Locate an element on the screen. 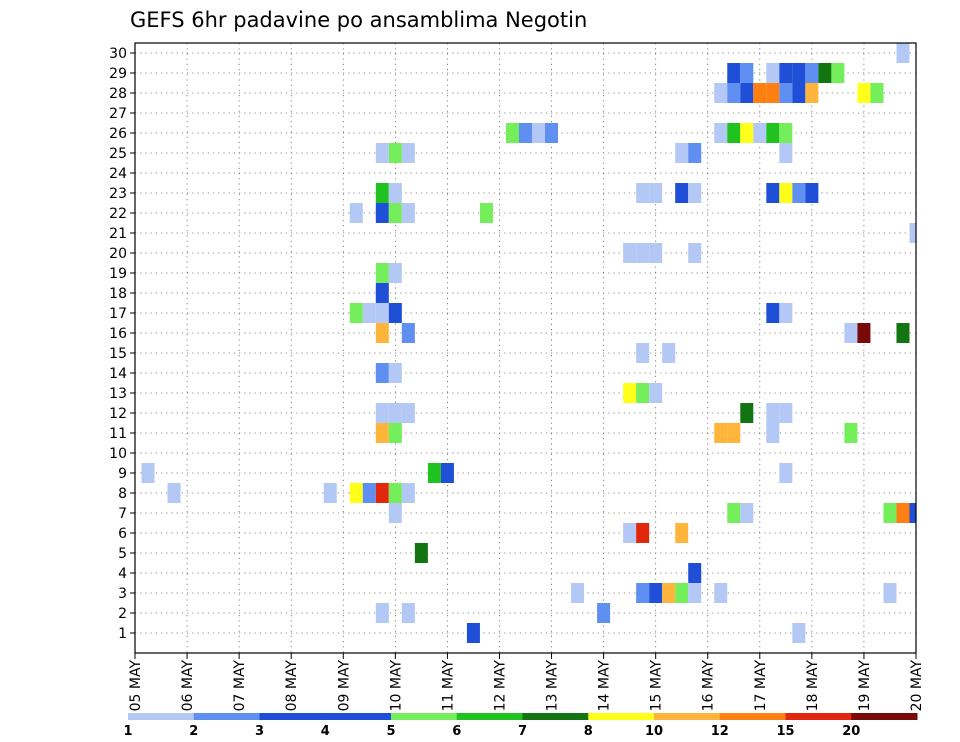  x-tick-label: 09 MAY is located at coordinates (344, 686).